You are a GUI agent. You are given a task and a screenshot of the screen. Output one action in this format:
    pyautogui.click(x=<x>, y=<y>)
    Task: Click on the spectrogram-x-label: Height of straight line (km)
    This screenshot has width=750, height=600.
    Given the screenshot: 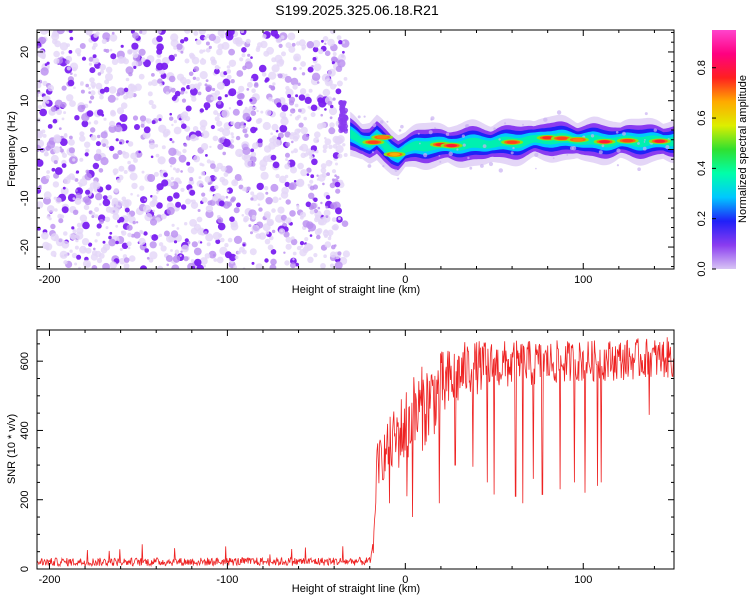 What is the action you would take?
    pyautogui.click(x=356, y=290)
    